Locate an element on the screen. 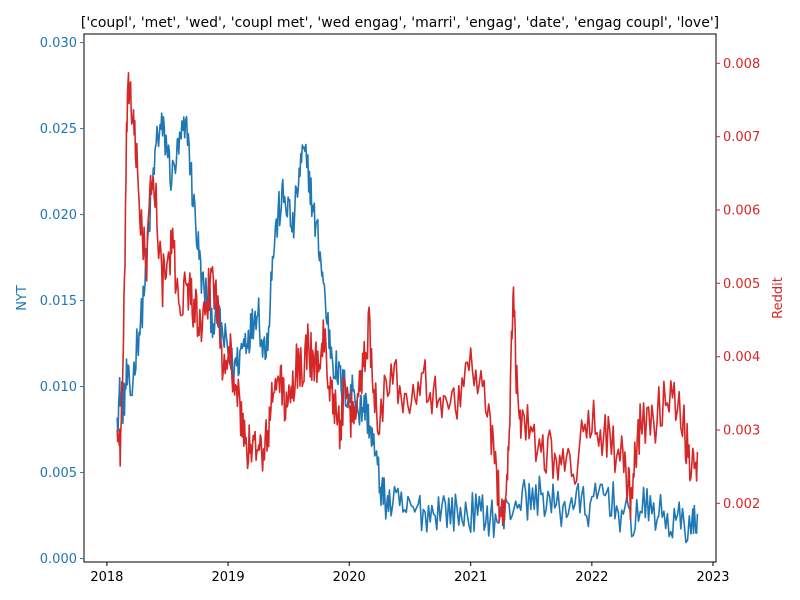  left-y-tick-label: 0.000 is located at coordinates (58, 559).